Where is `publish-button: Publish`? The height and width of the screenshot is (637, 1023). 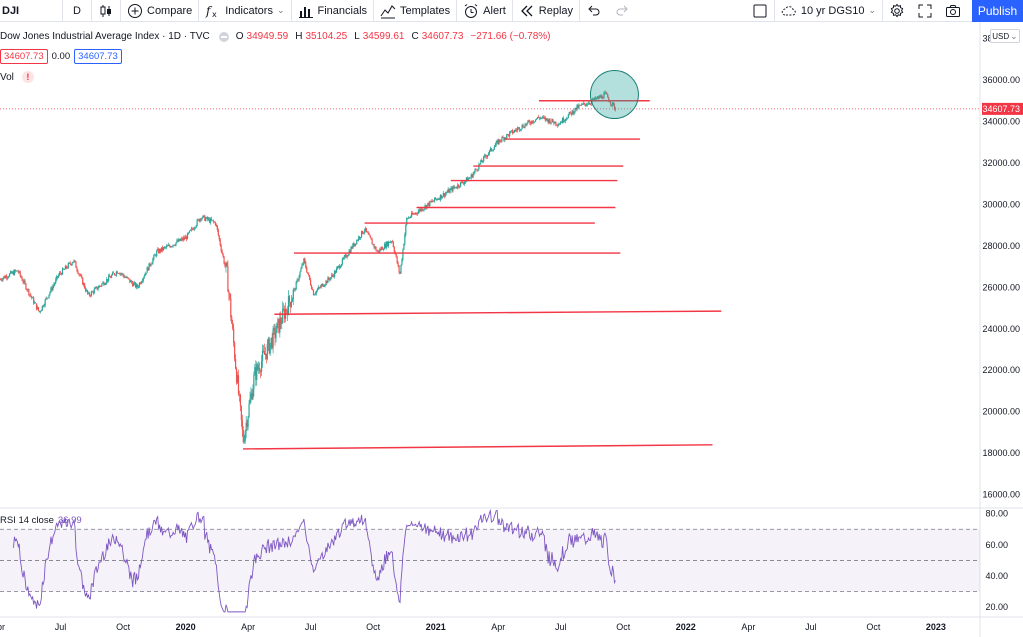 publish-button: Publish is located at coordinates (997, 11).